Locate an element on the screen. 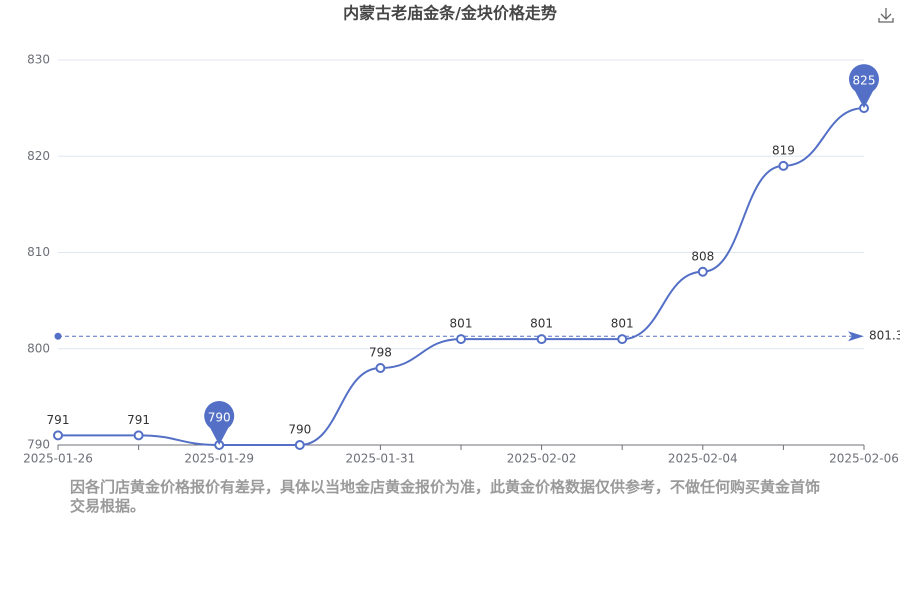  data-label: 798 is located at coordinates (380, 353).